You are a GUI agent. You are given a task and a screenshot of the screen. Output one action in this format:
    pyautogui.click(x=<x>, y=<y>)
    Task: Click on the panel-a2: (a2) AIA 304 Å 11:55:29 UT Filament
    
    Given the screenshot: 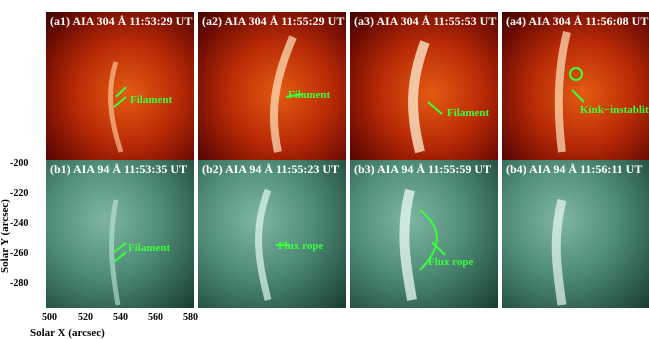 What is the action you would take?
    pyautogui.click(x=272, y=86)
    